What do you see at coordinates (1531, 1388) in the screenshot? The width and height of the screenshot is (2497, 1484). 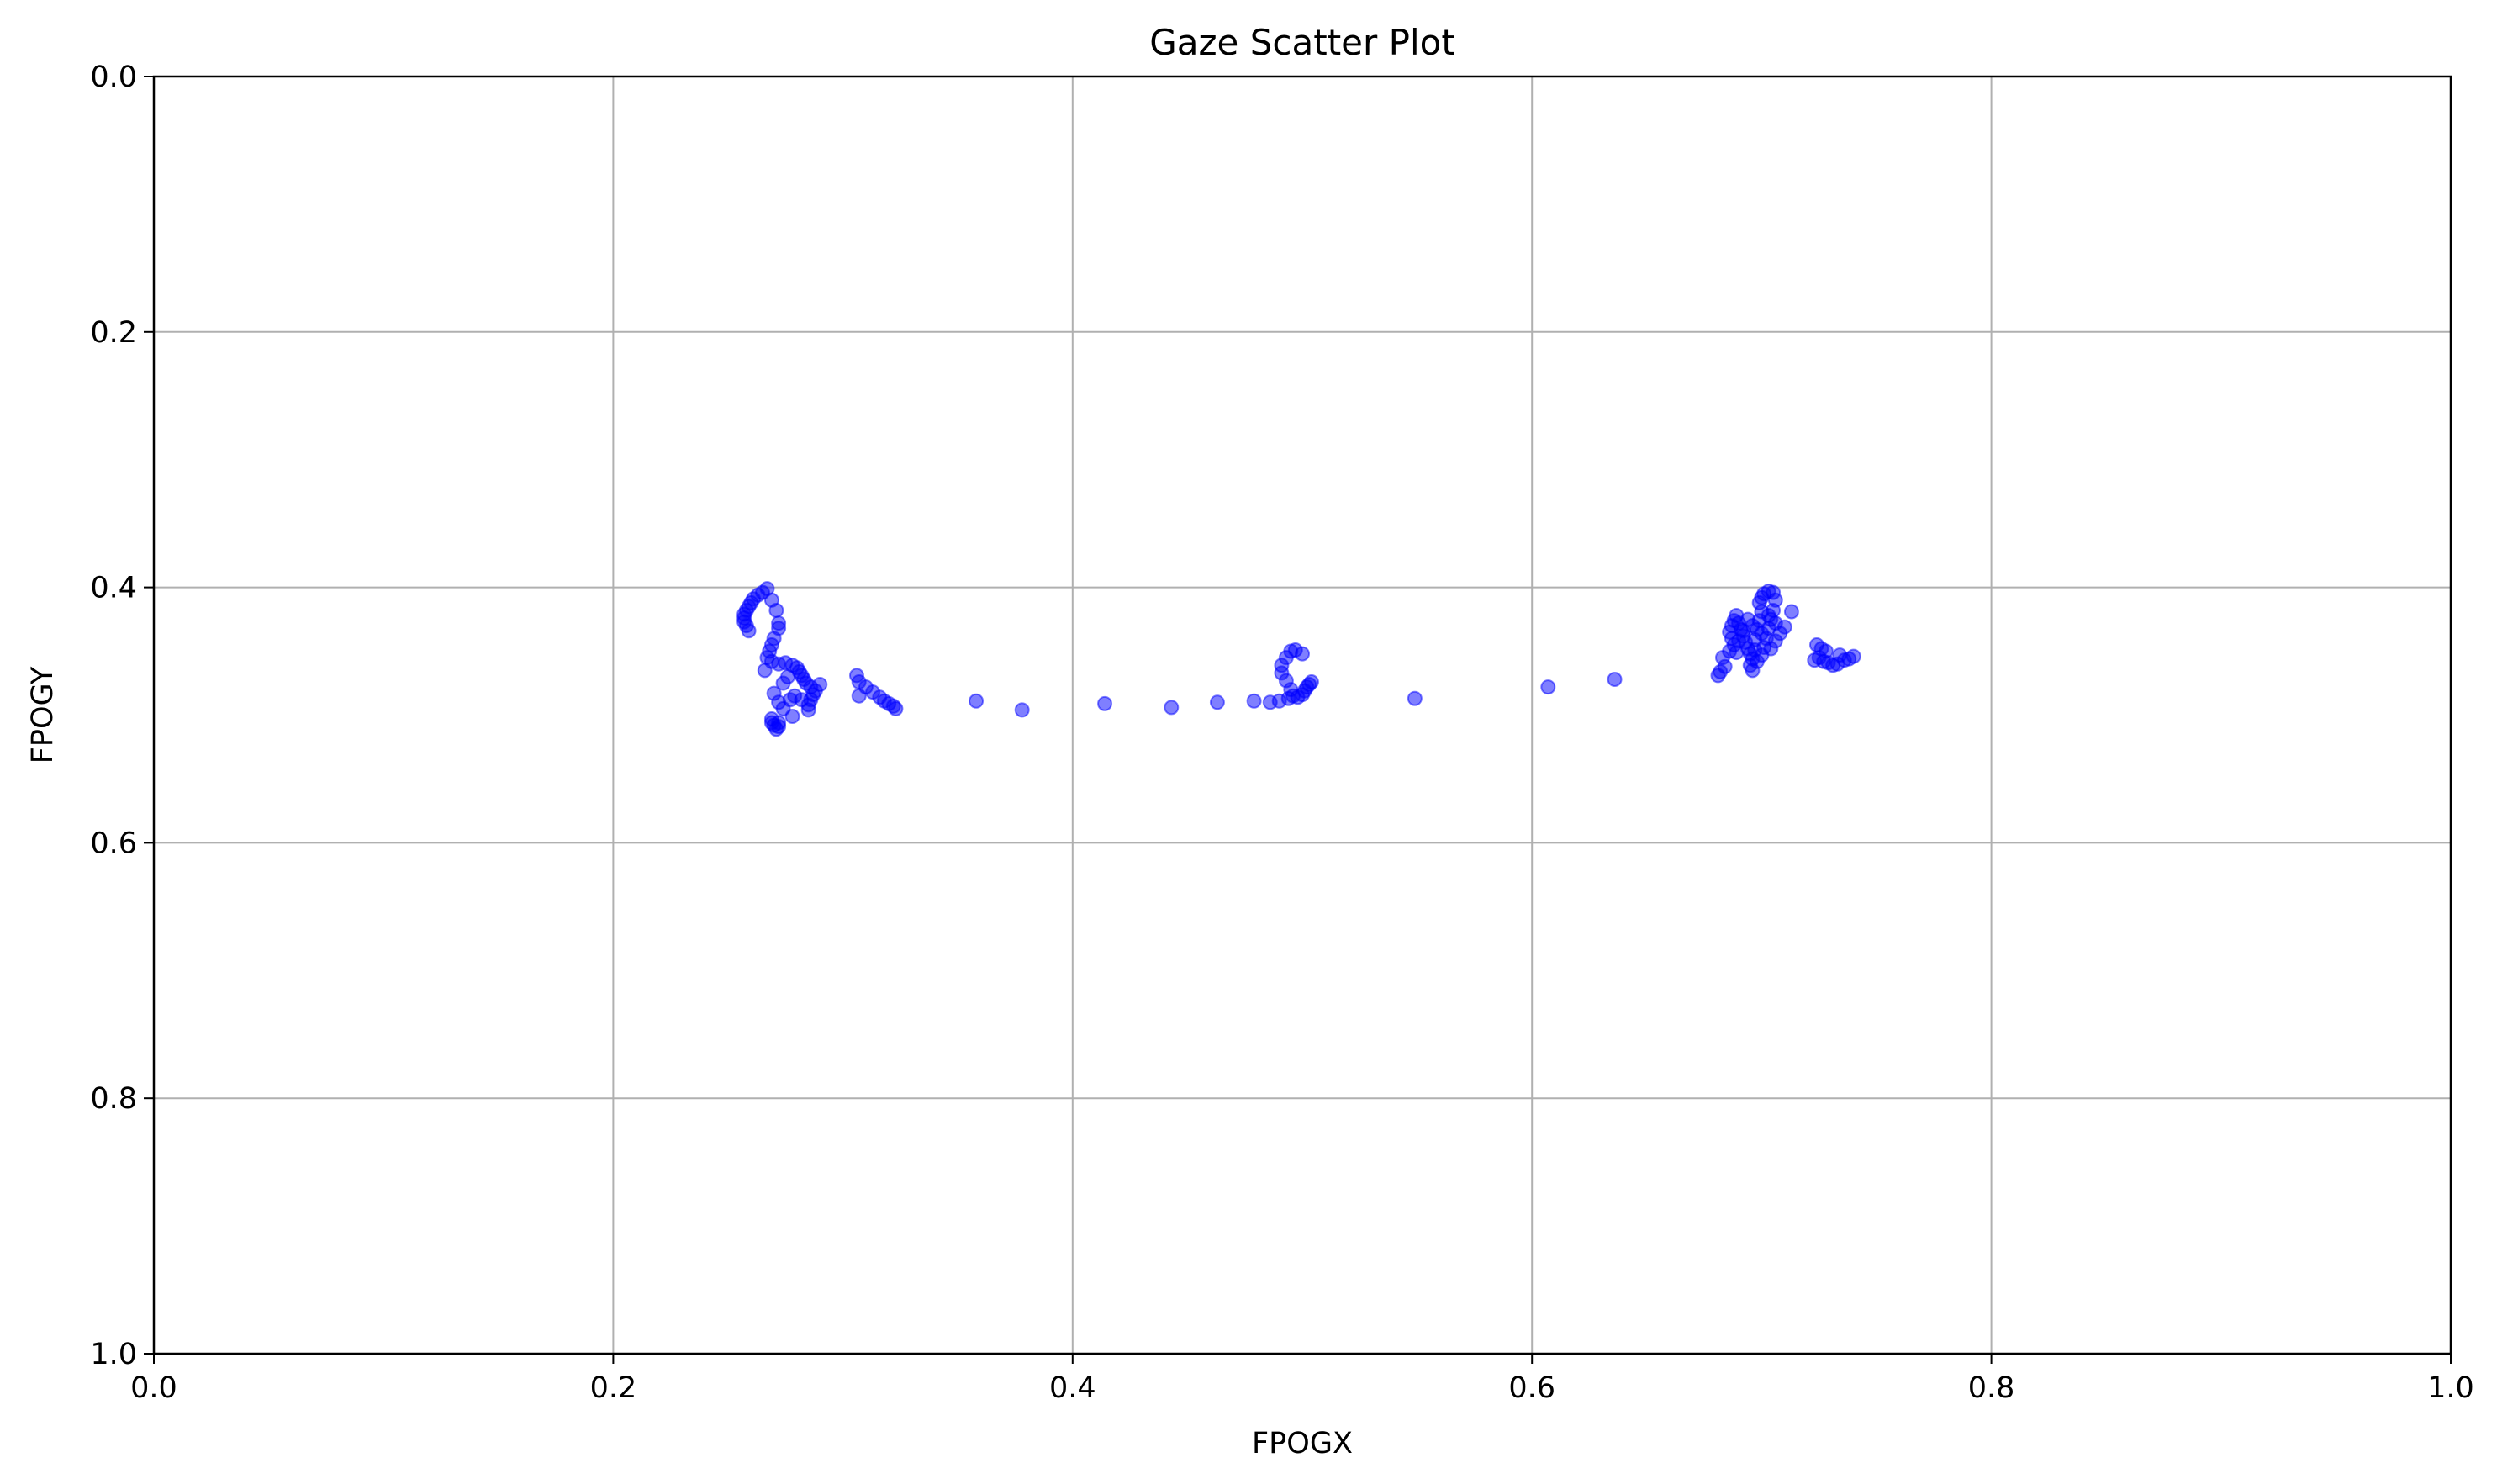 I see `x-tick-label: 0.6` at bounding box center [1531, 1388].